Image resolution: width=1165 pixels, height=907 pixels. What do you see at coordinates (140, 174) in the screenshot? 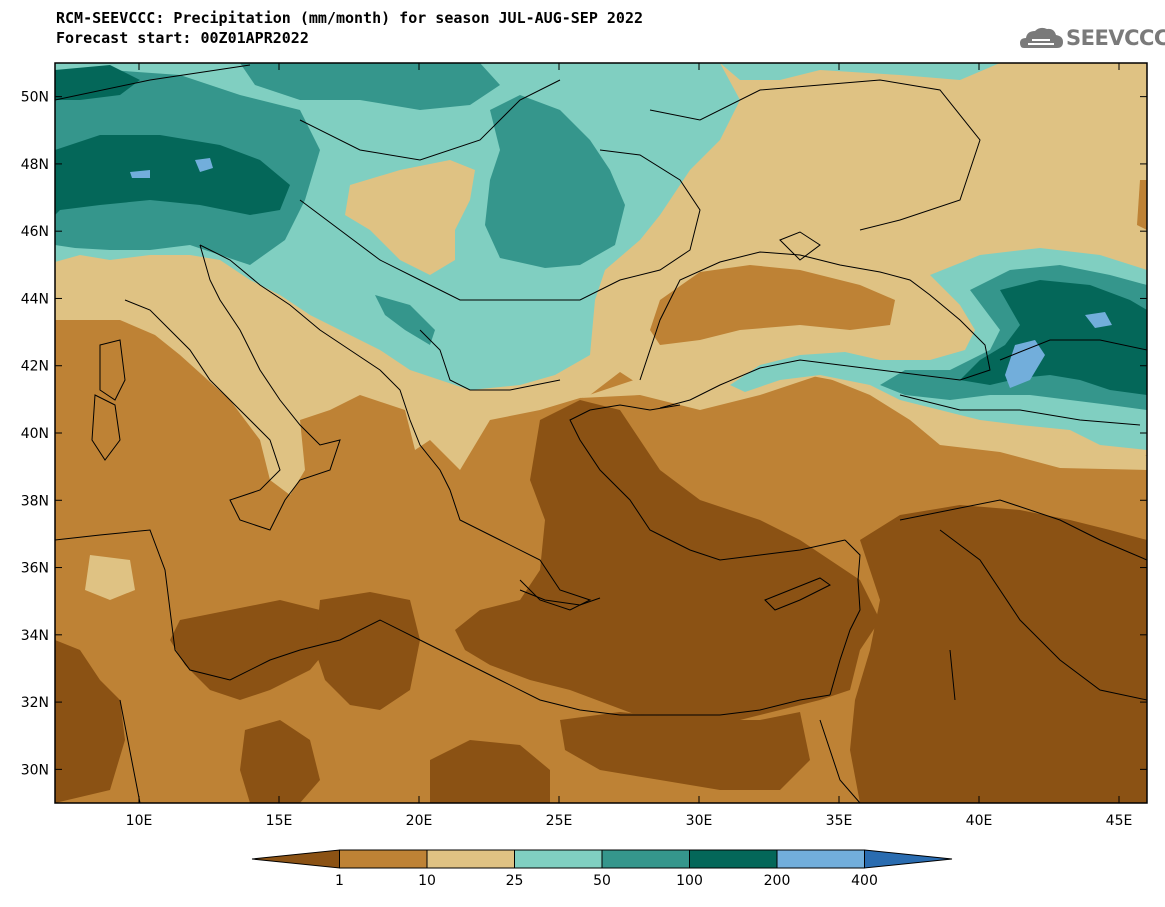
I see `field-400-plus-alps2` at bounding box center [140, 174].